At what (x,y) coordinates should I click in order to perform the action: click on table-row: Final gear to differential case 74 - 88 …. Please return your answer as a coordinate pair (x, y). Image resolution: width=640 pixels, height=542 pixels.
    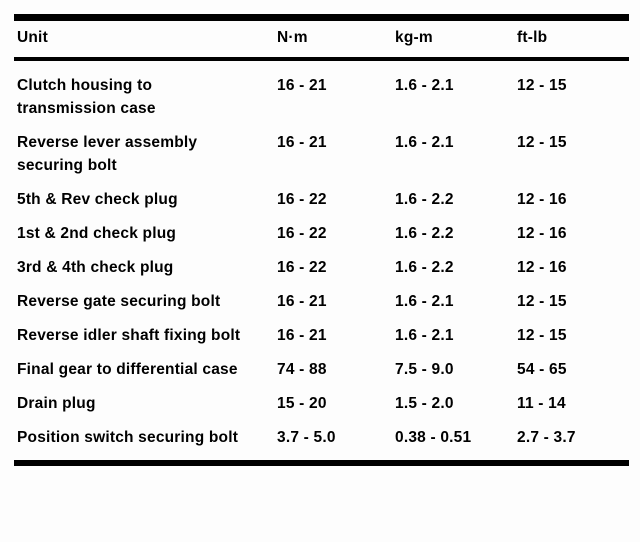
    Looking at the image, I should click on (327, 369).